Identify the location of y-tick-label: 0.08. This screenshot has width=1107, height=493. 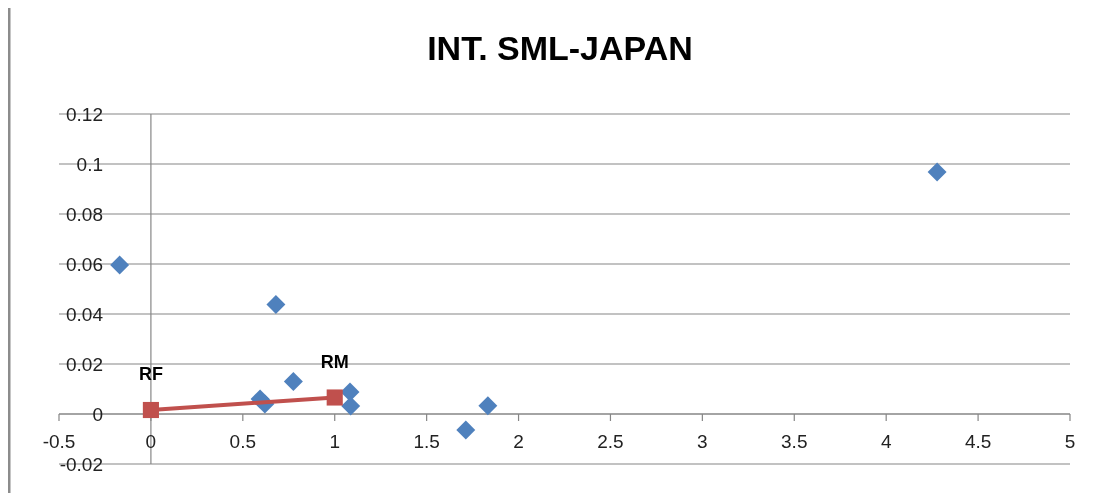
(84, 214).